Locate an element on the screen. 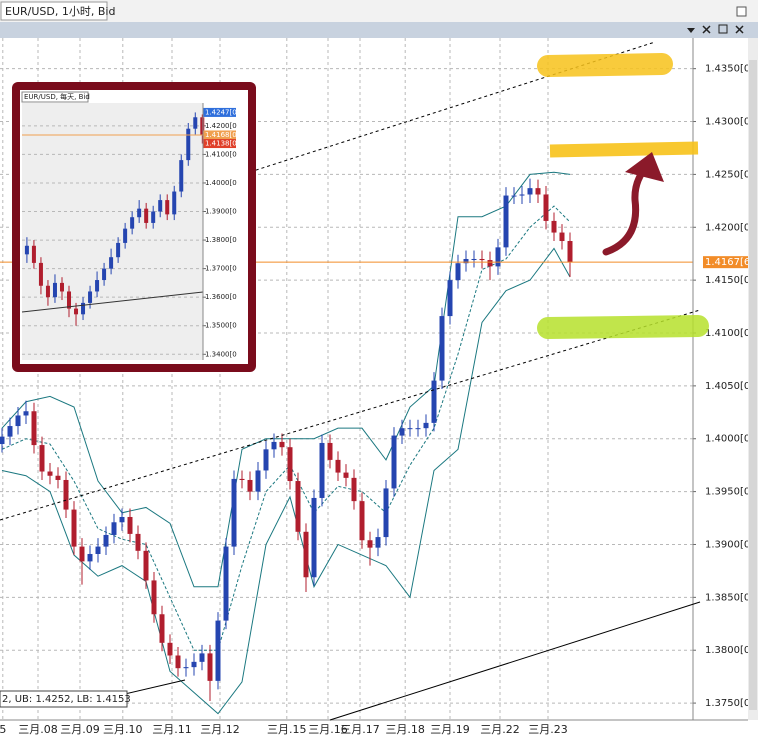 This screenshot has height=737, width=758. y-tick-label: 1.4000[0] is located at coordinates (729, 439).